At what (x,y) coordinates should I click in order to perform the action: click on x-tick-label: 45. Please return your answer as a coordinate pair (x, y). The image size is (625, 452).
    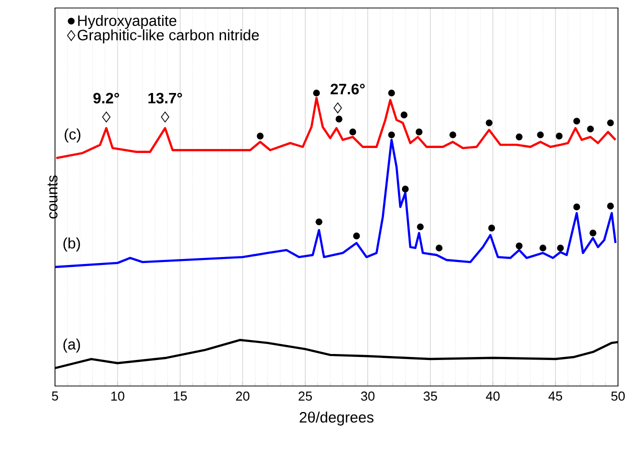
    Looking at the image, I should click on (555, 396).